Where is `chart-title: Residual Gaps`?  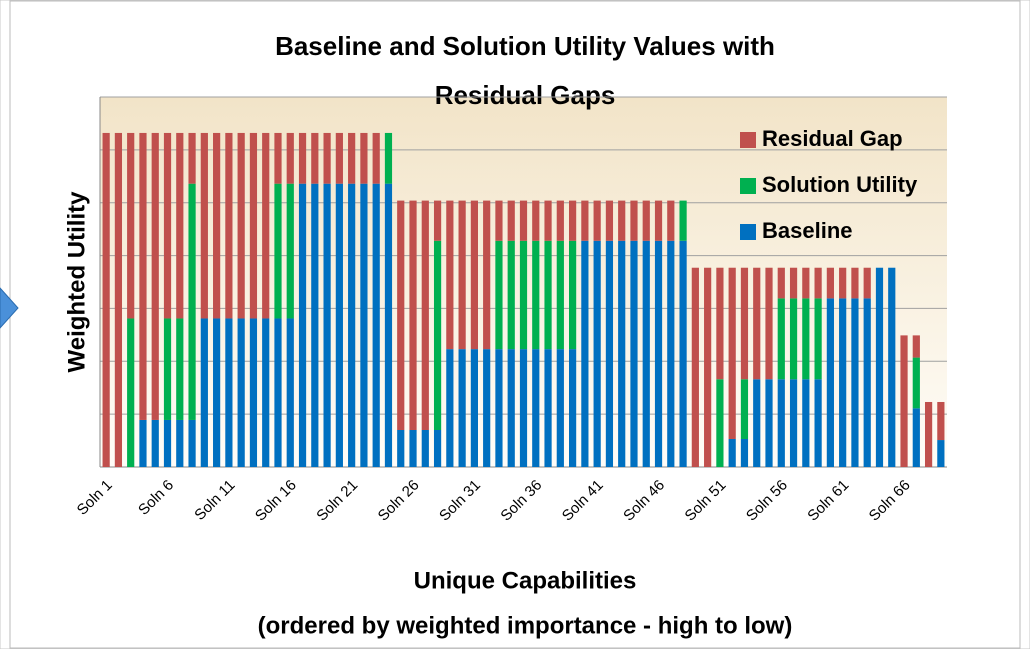 chart-title: Residual Gaps is located at coordinates (525, 95).